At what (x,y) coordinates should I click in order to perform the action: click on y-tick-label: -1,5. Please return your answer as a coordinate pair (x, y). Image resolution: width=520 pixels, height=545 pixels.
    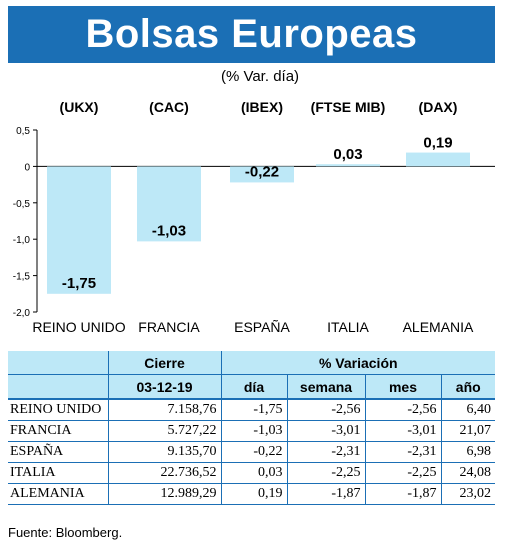
    Looking at the image, I should click on (22, 277).